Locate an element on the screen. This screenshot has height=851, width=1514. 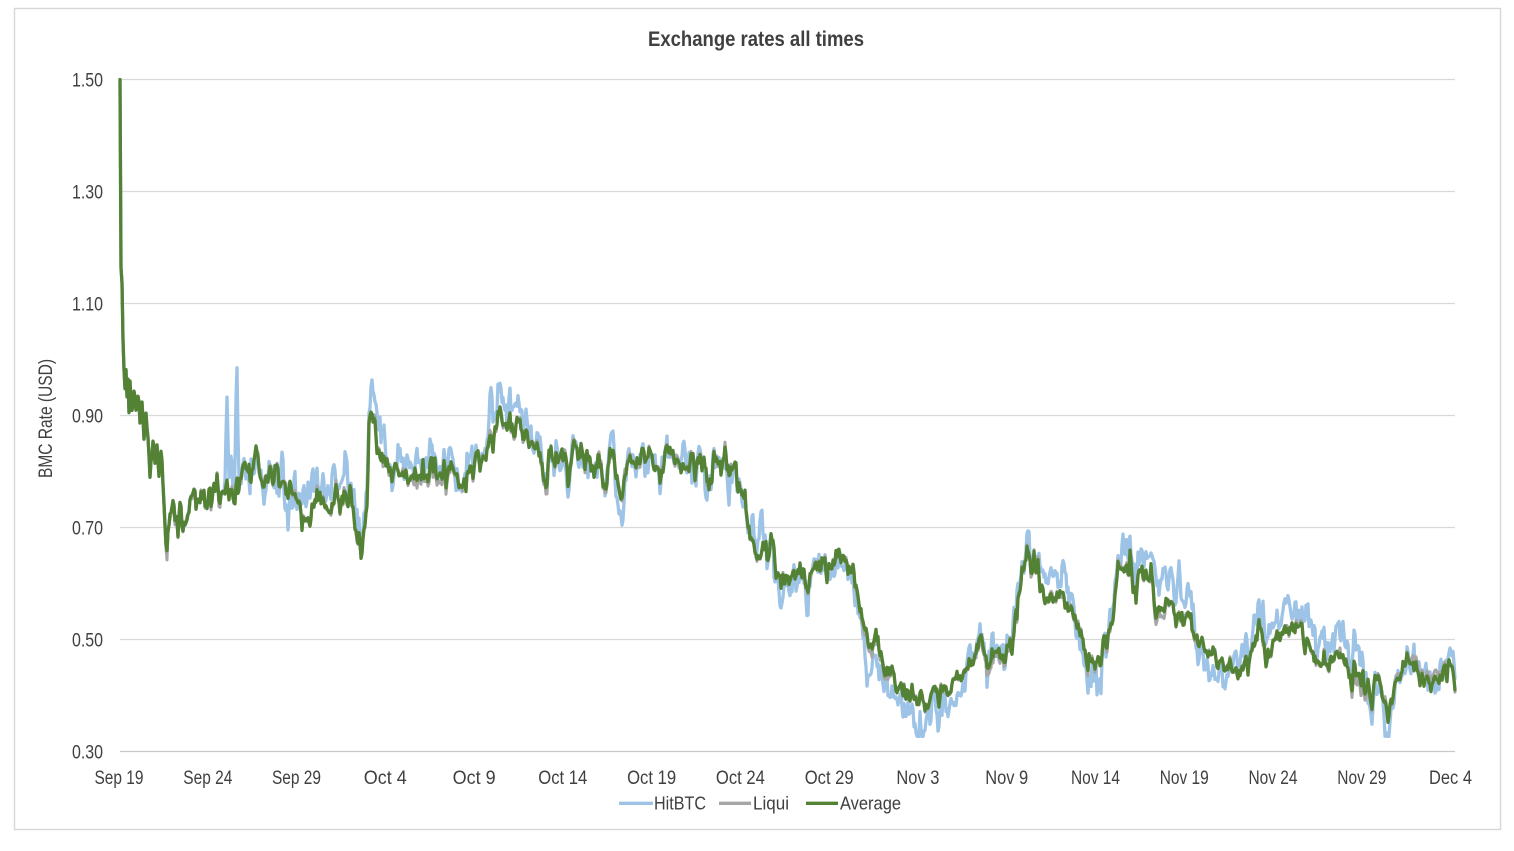
svg-text: Nov 24 is located at coordinates (1273, 778).